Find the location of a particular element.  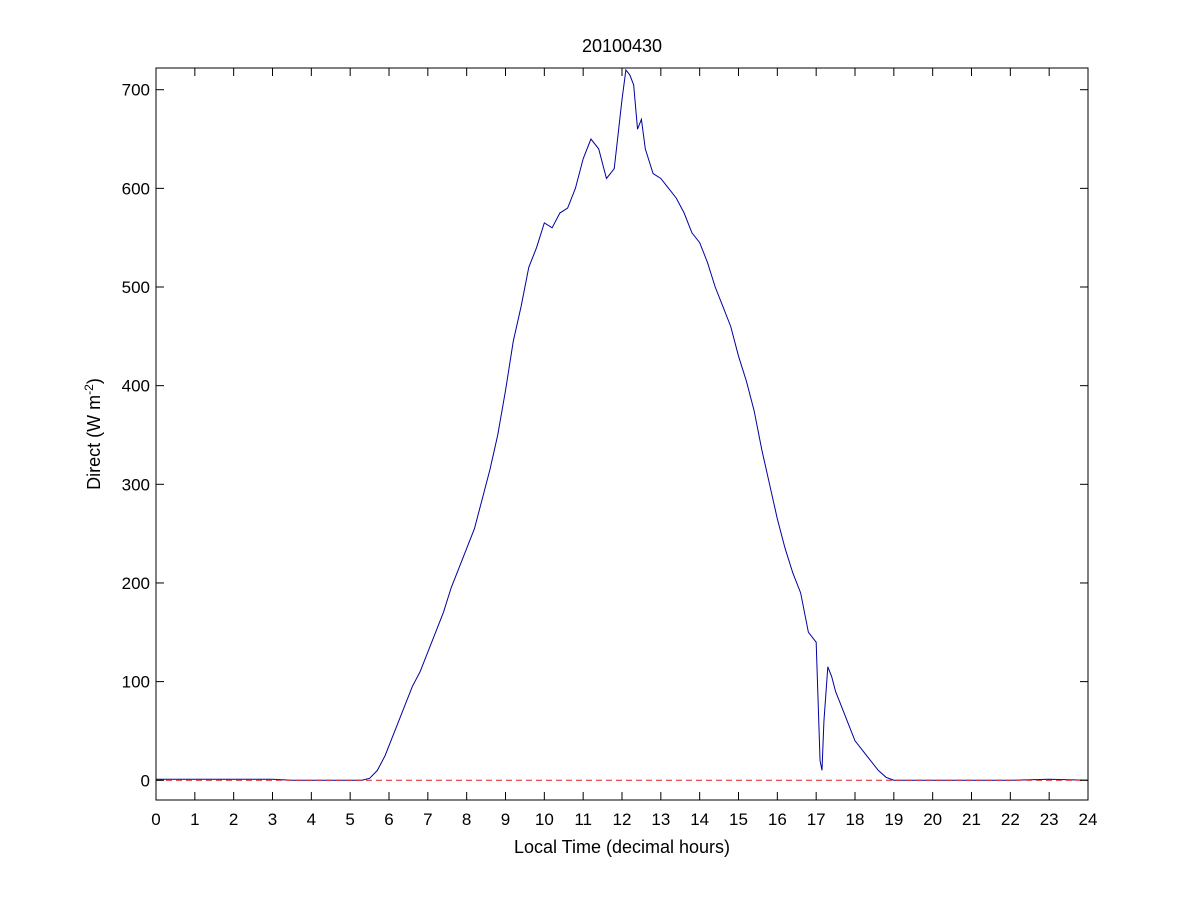

y-axis-label-close: ) is located at coordinates (94, 381).